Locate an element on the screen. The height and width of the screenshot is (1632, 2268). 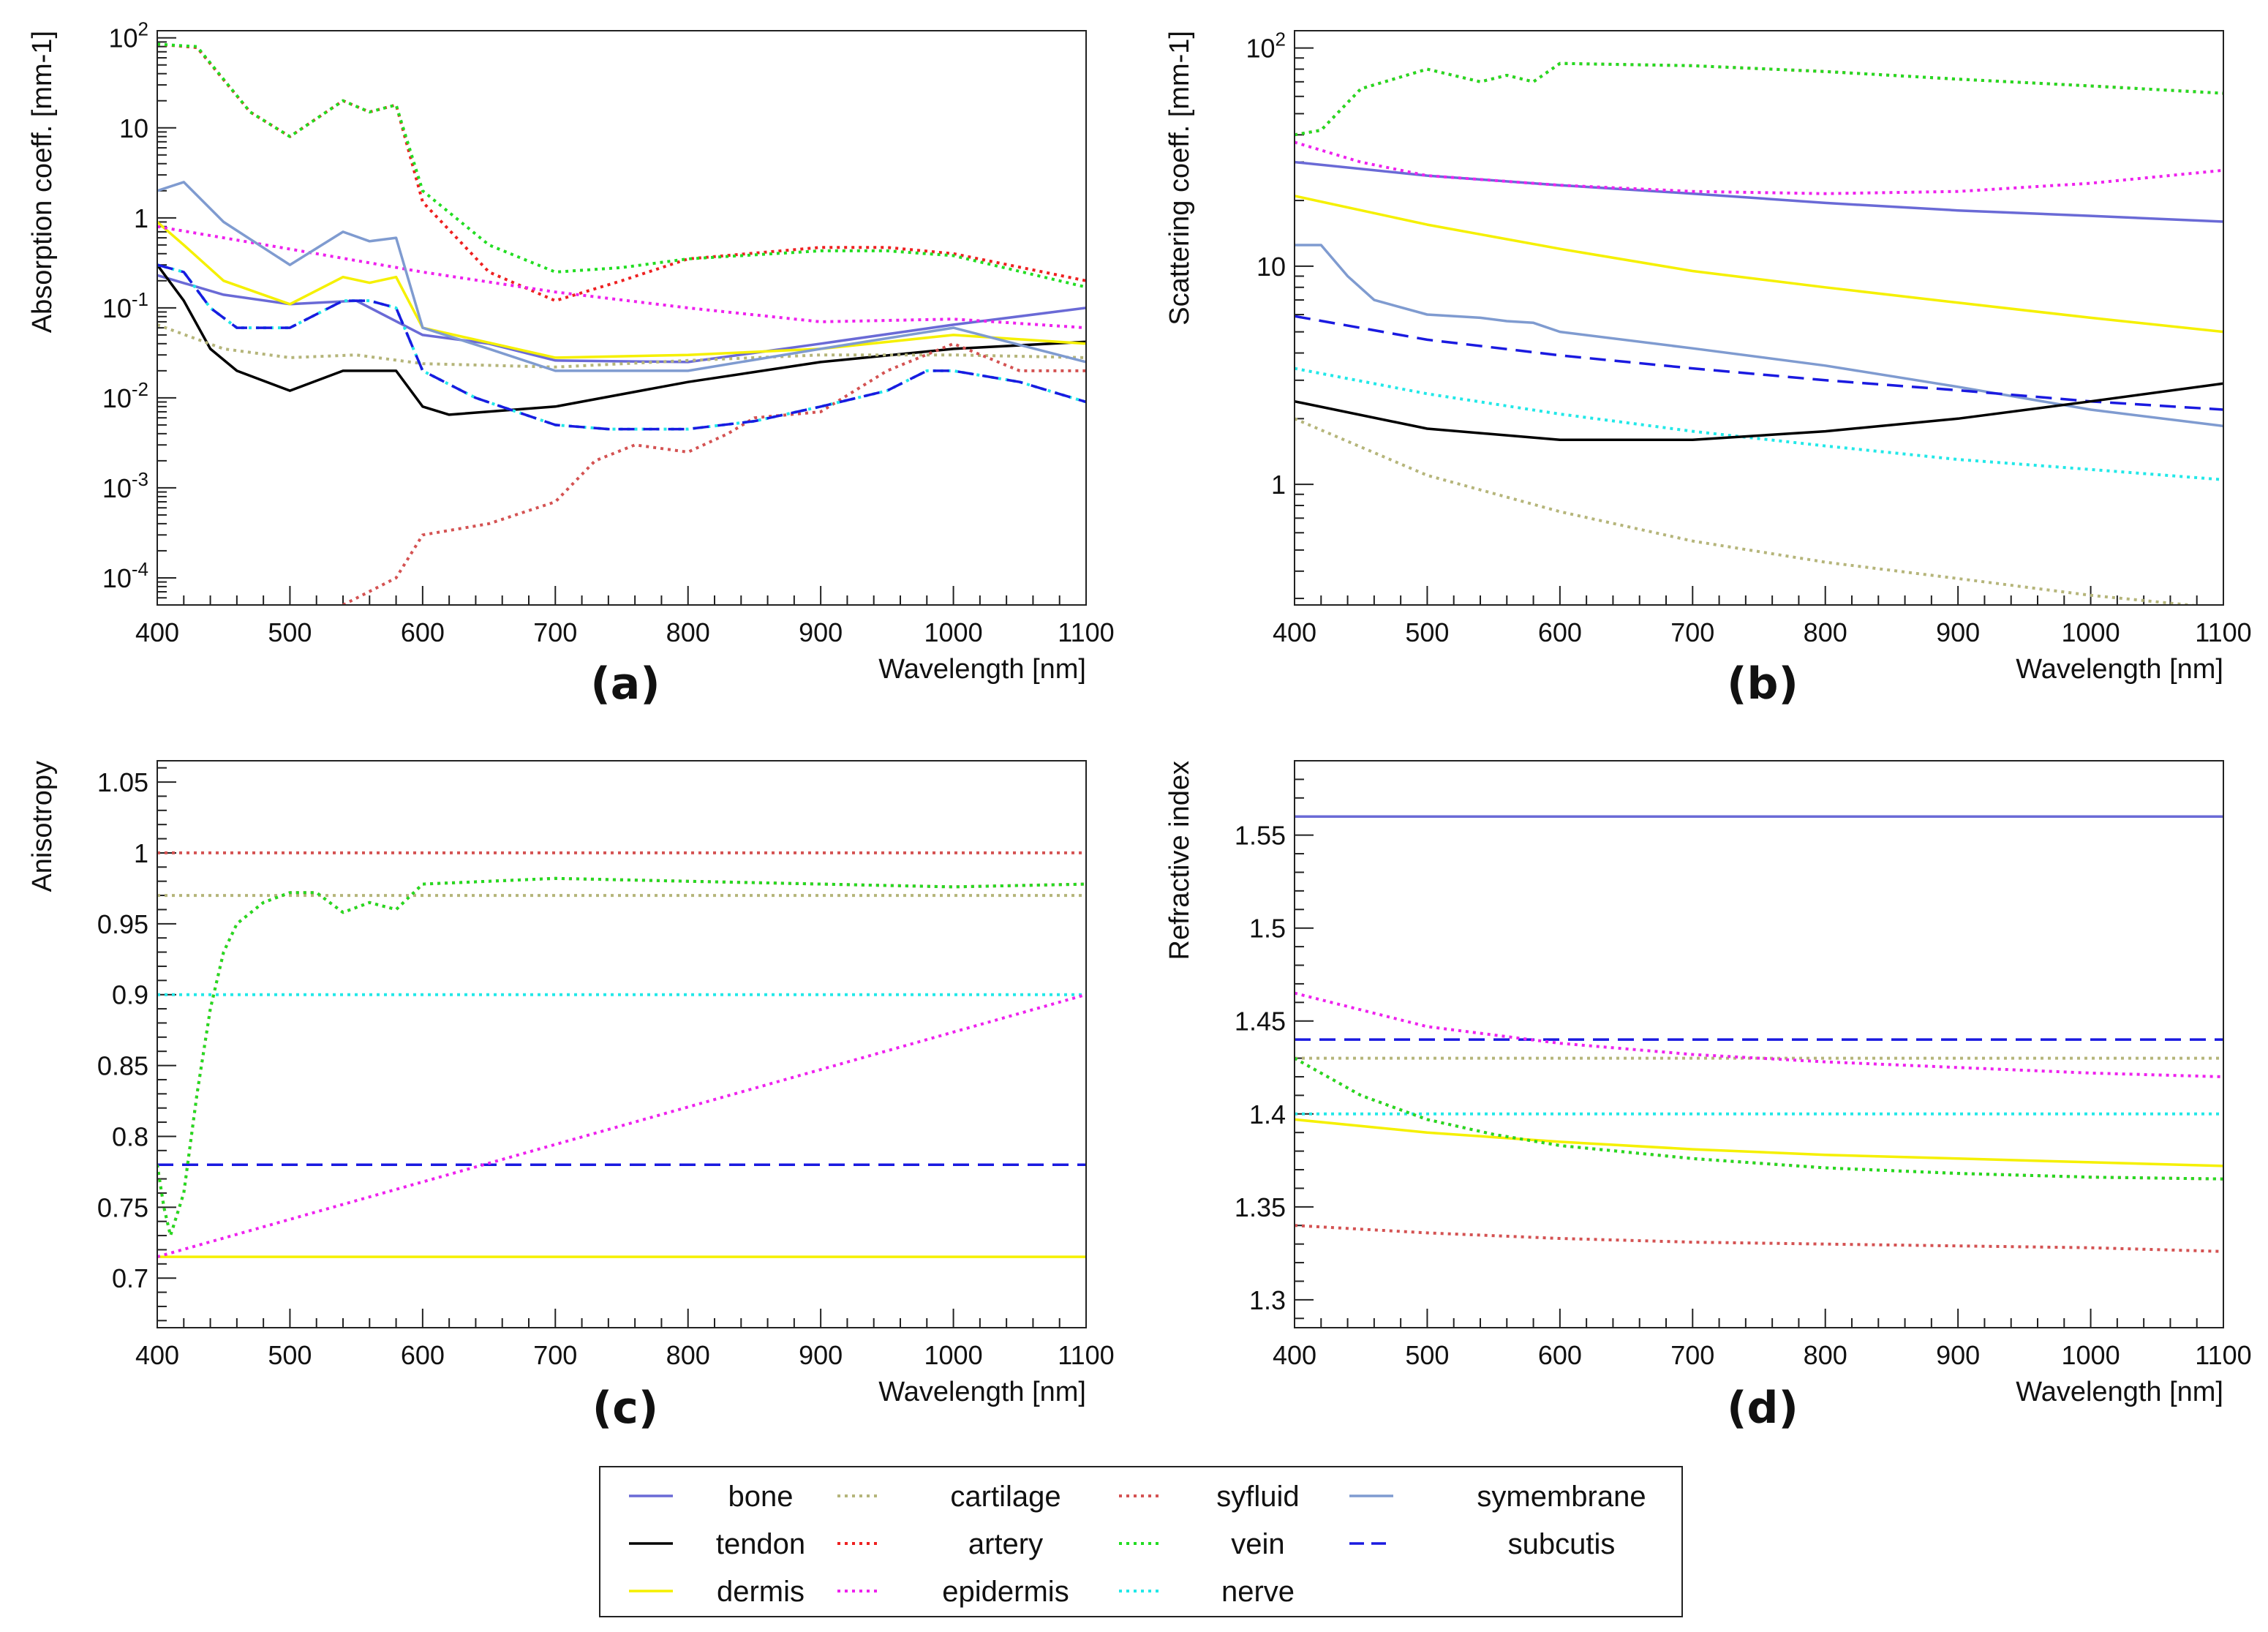
y-tick-label: 1.35 is located at coordinates (1261, 1207).